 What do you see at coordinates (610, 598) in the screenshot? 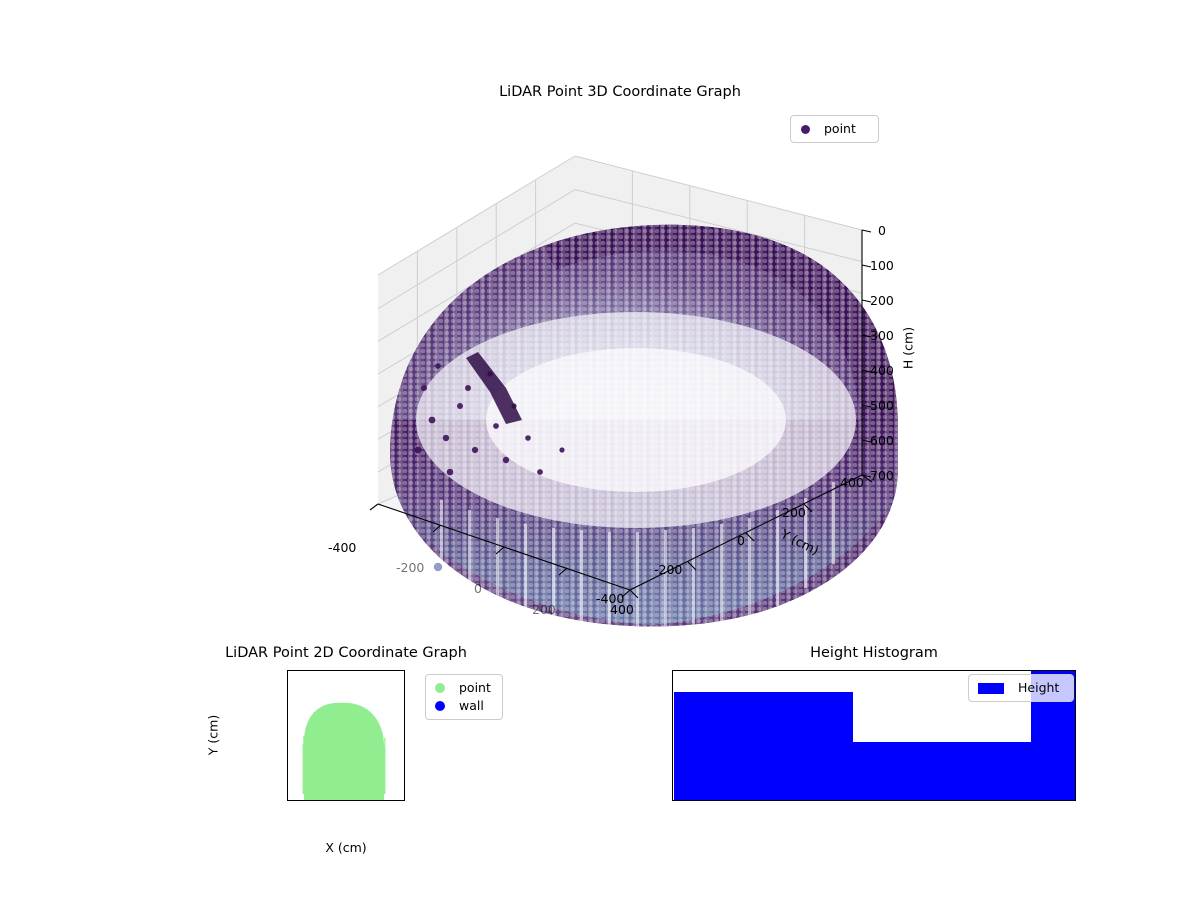
I see `plot3d-ytick-neg400: -400` at bounding box center [610, 598].